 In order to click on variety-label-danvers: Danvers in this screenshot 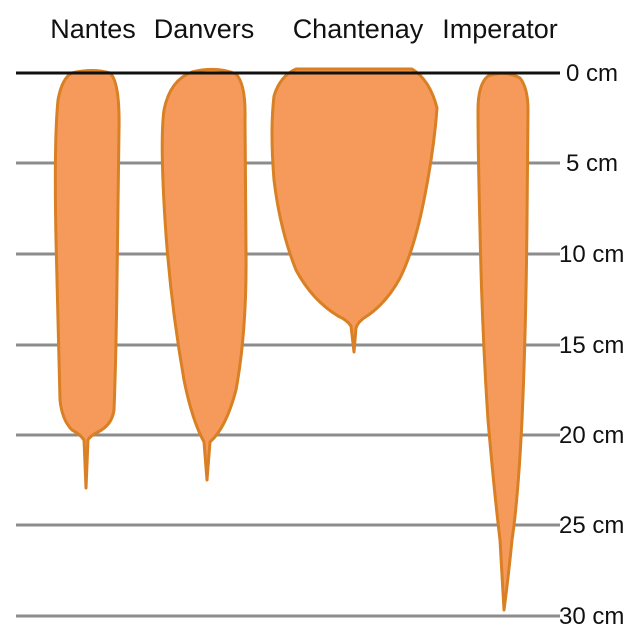, I will do `click(204, 29)`.